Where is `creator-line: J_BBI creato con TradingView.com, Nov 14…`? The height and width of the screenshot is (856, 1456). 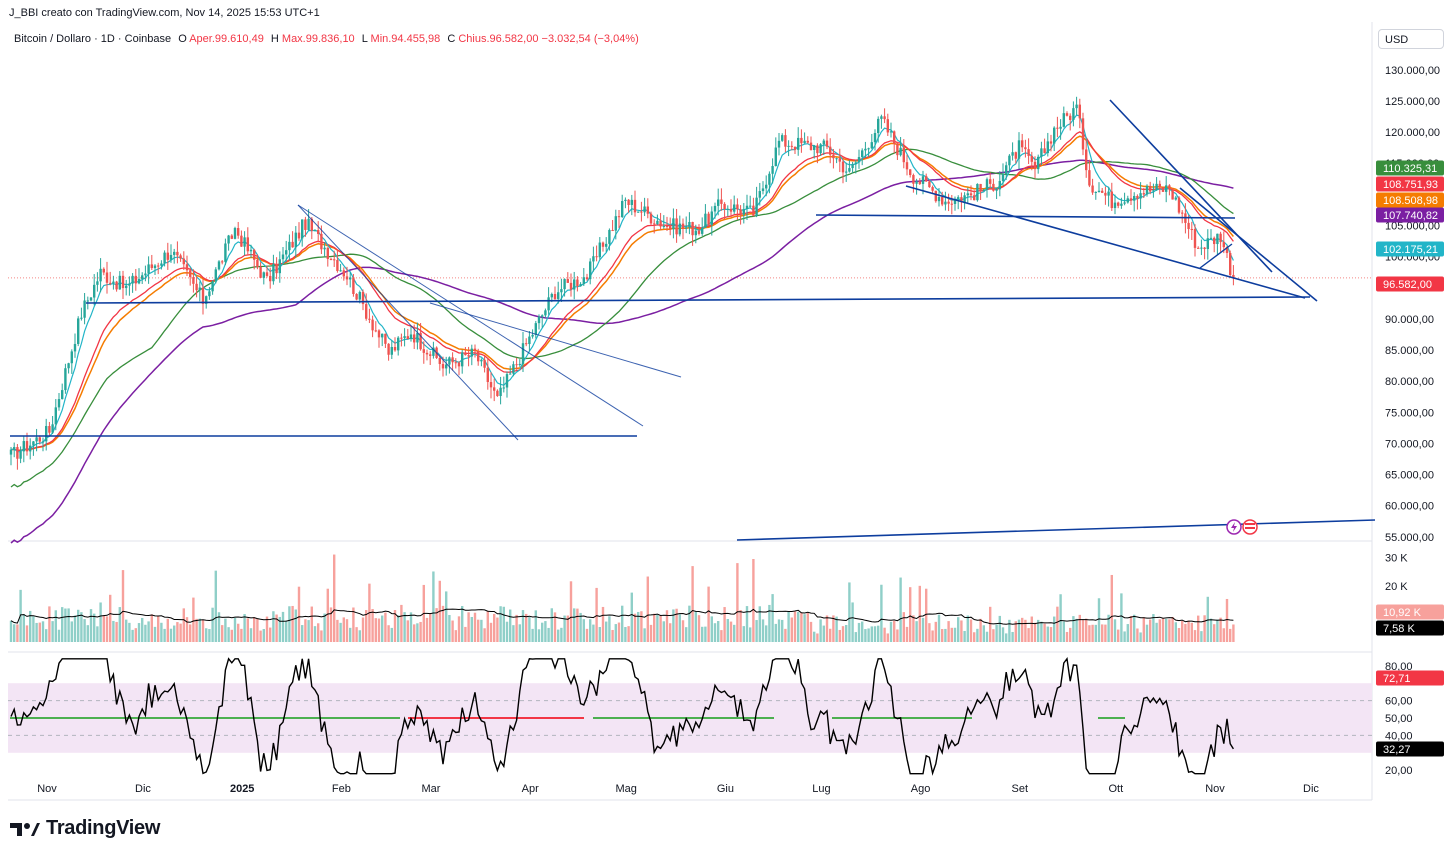
creator-line: J_BBI creato con TradingView.com, Nov 14… is located at coordinates (164, 13).